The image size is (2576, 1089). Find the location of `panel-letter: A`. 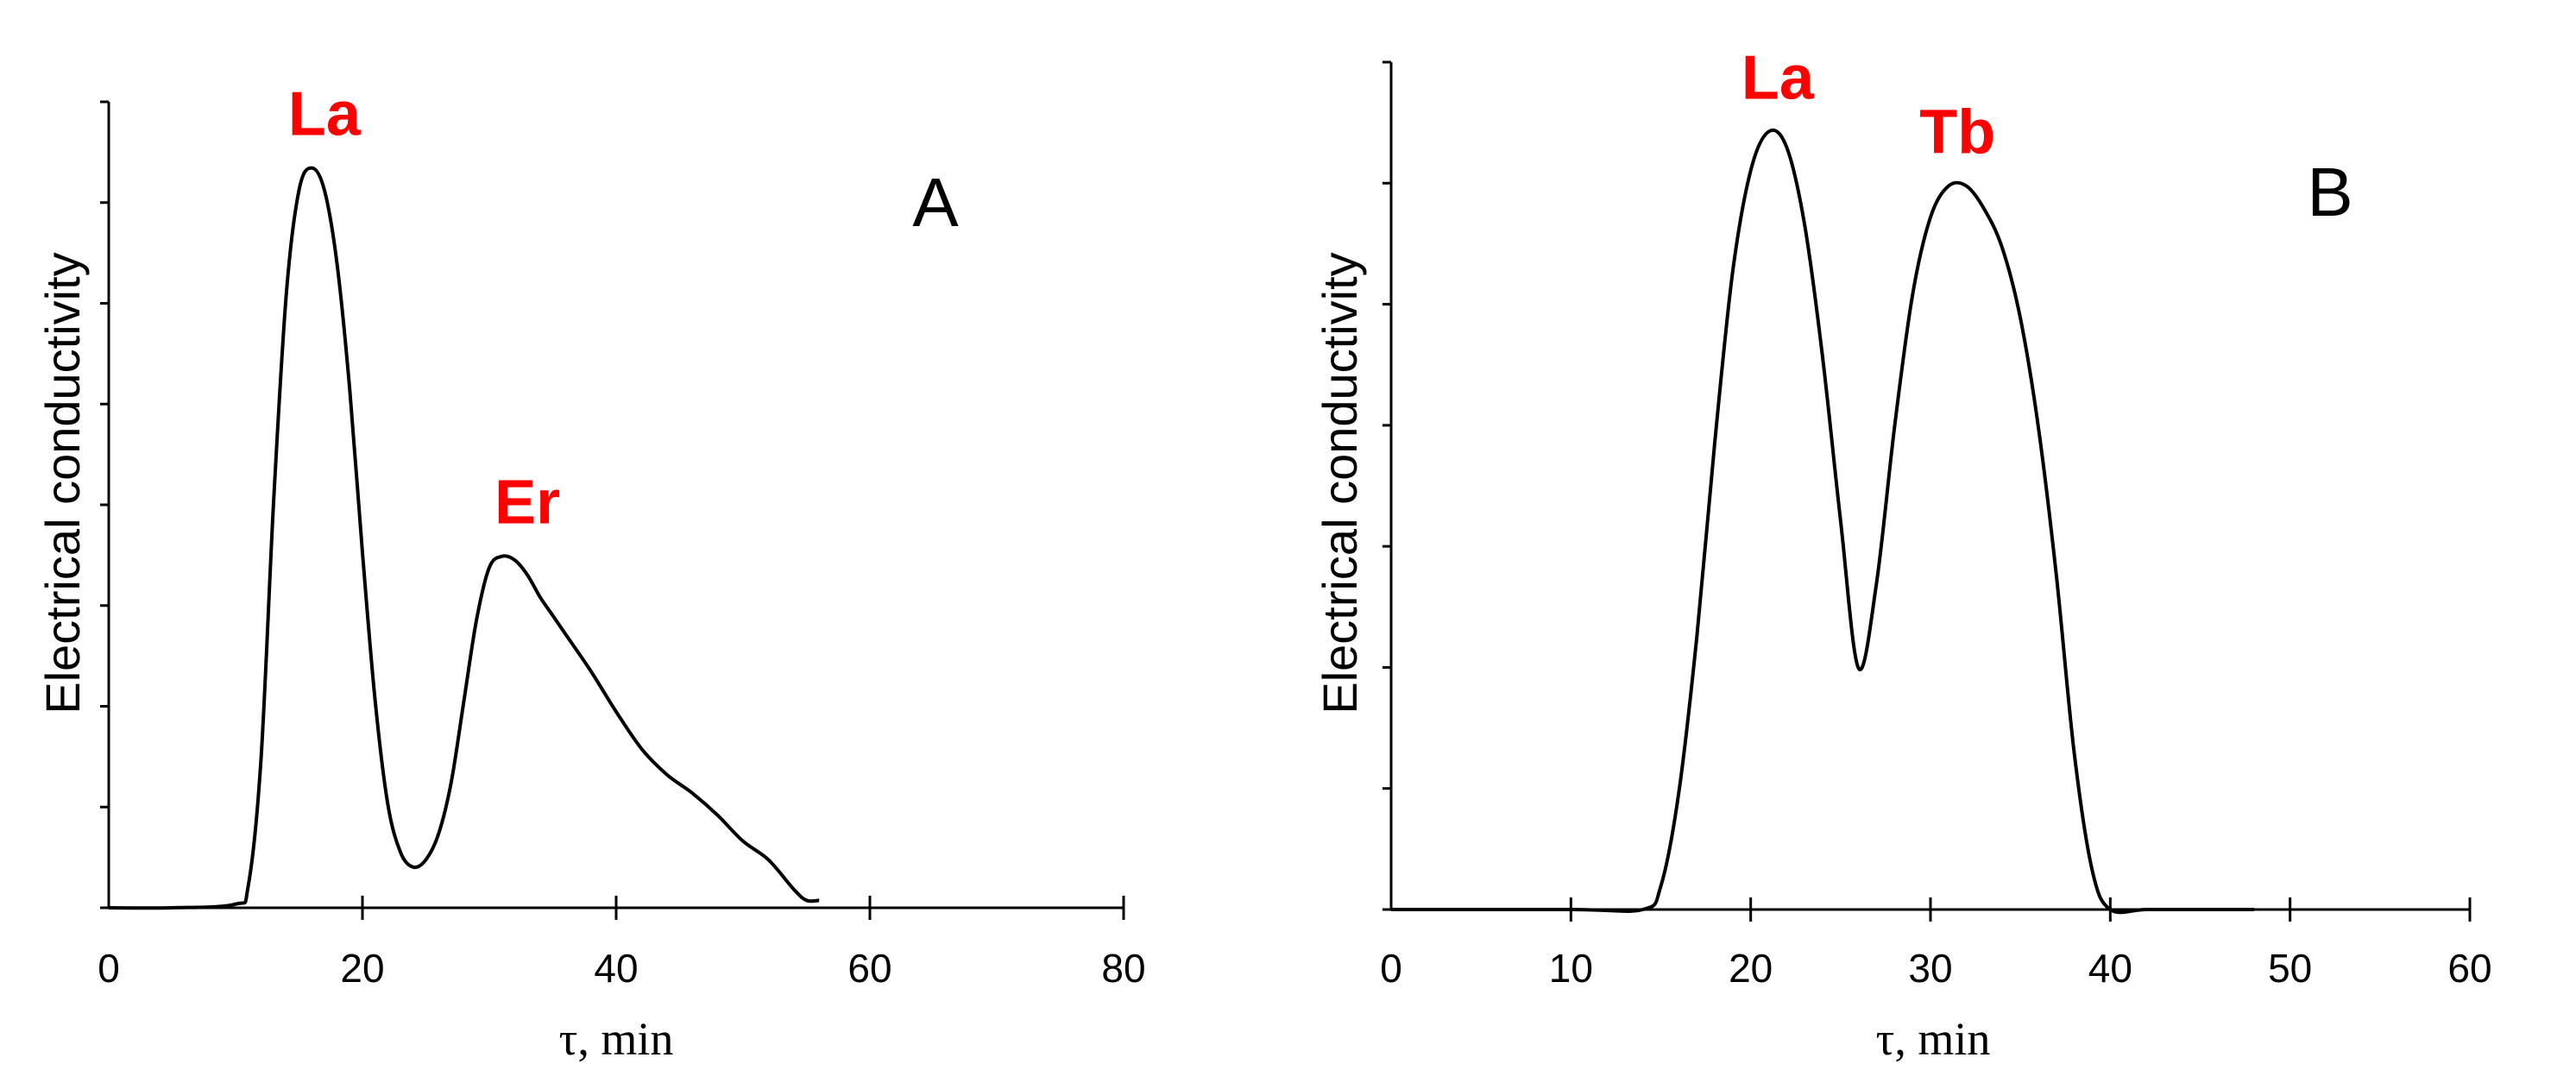

panel-letter: A is located at coordinates (936, 202).